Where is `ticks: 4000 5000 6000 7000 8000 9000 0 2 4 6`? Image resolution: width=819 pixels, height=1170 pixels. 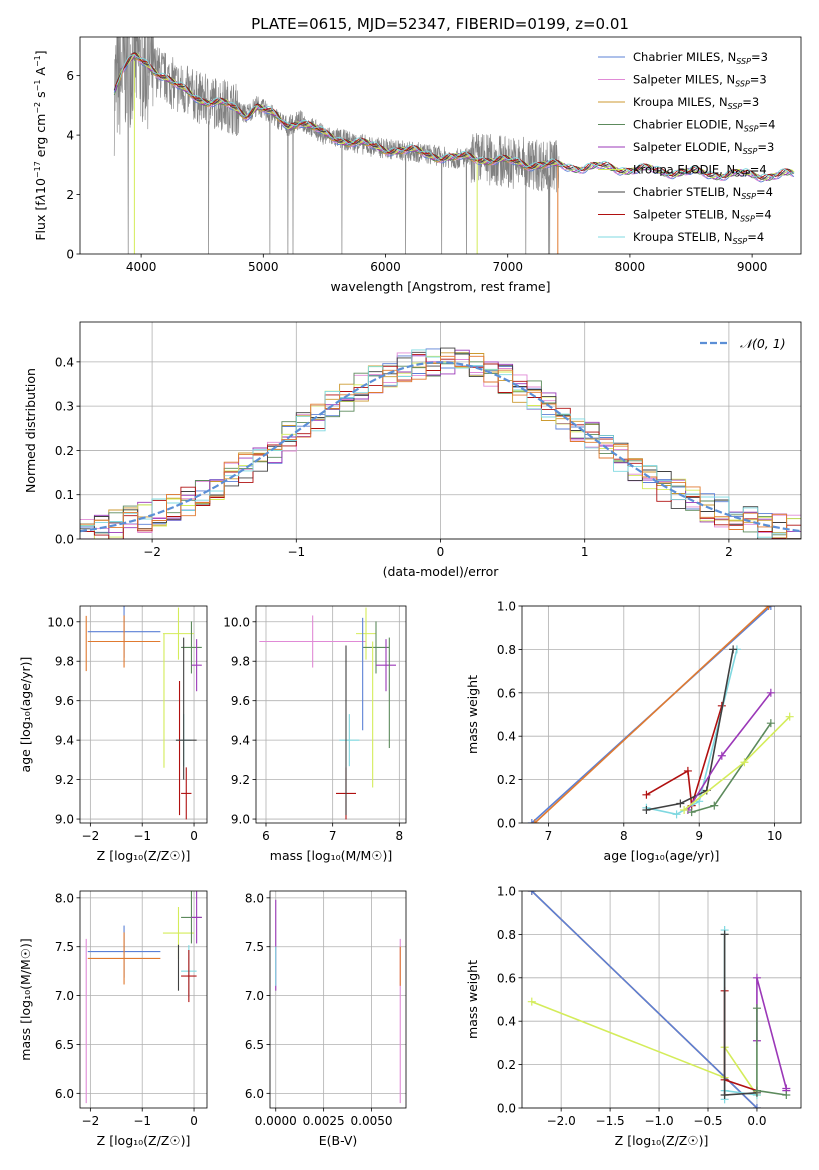 ticks: 4000 5000 6000 7000 8000 9000 0 2 4 6 is located at coordinates (416, 171).